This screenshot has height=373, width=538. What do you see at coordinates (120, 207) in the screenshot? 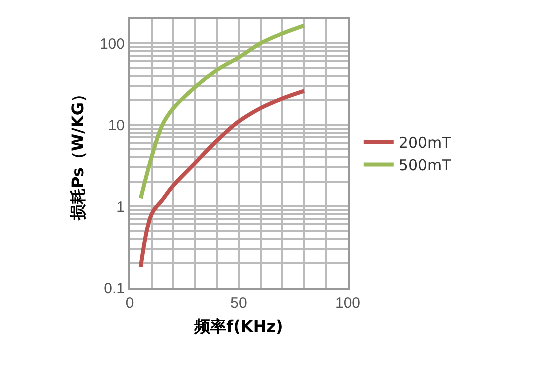
I see `y-tick-label: 1` at bounding box center [120, 207].